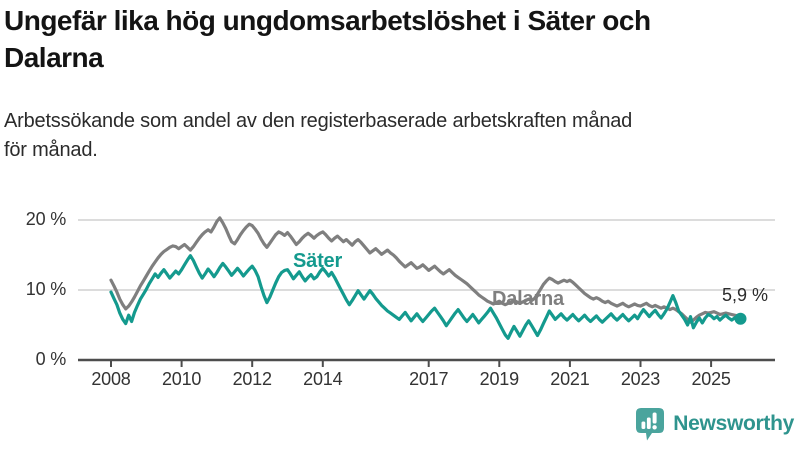 The width and height of the screenshot is (800, 450). What do you see at coordinates (323, 379) in the screenshot?
I see `x-tick-label: 2014` at bounding box center [323, 379].